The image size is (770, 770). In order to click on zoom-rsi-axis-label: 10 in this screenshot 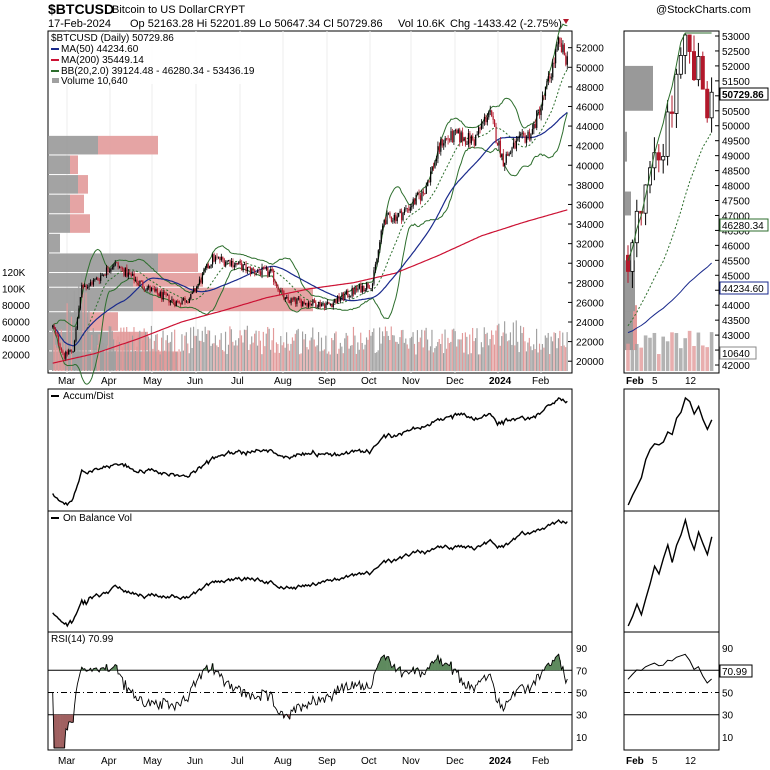, I will do `click(728, 738)`.